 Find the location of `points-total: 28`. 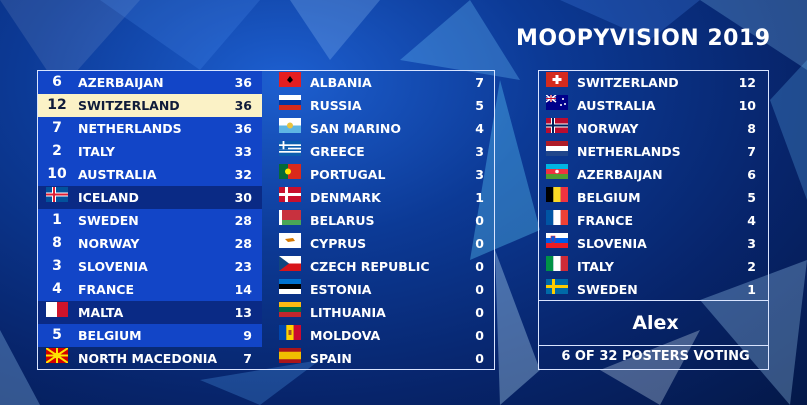

points-total: 28 is located at coordinates (243, 243).